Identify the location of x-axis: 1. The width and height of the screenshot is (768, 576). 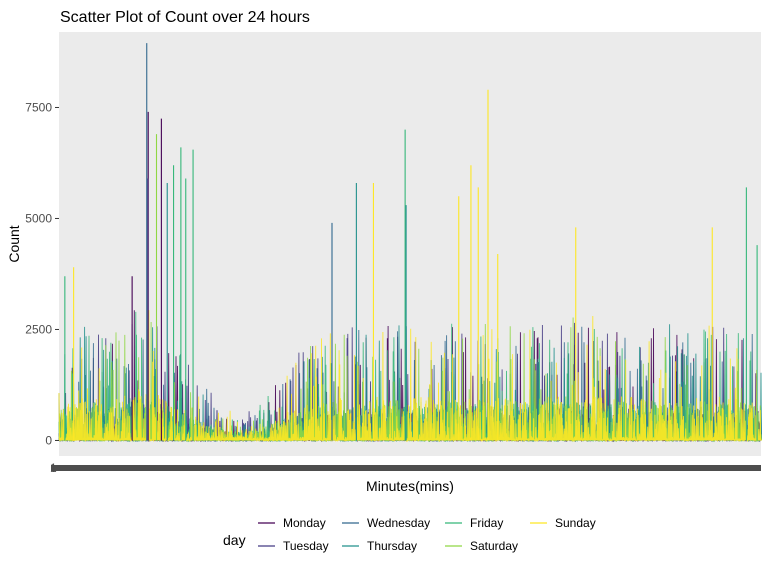
(405, 468).